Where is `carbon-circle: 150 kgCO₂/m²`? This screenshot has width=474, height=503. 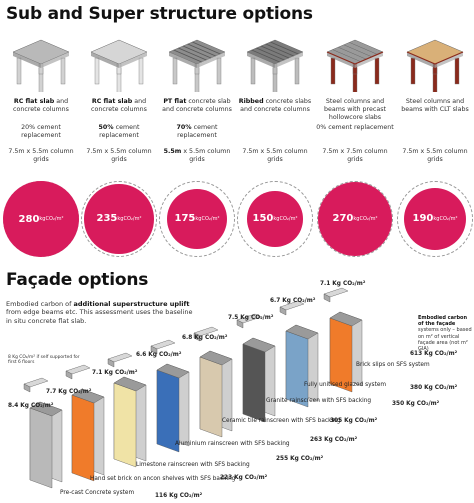 carbon-circle: 150 kgCO₂/m² is located at coordinates (275, 219).